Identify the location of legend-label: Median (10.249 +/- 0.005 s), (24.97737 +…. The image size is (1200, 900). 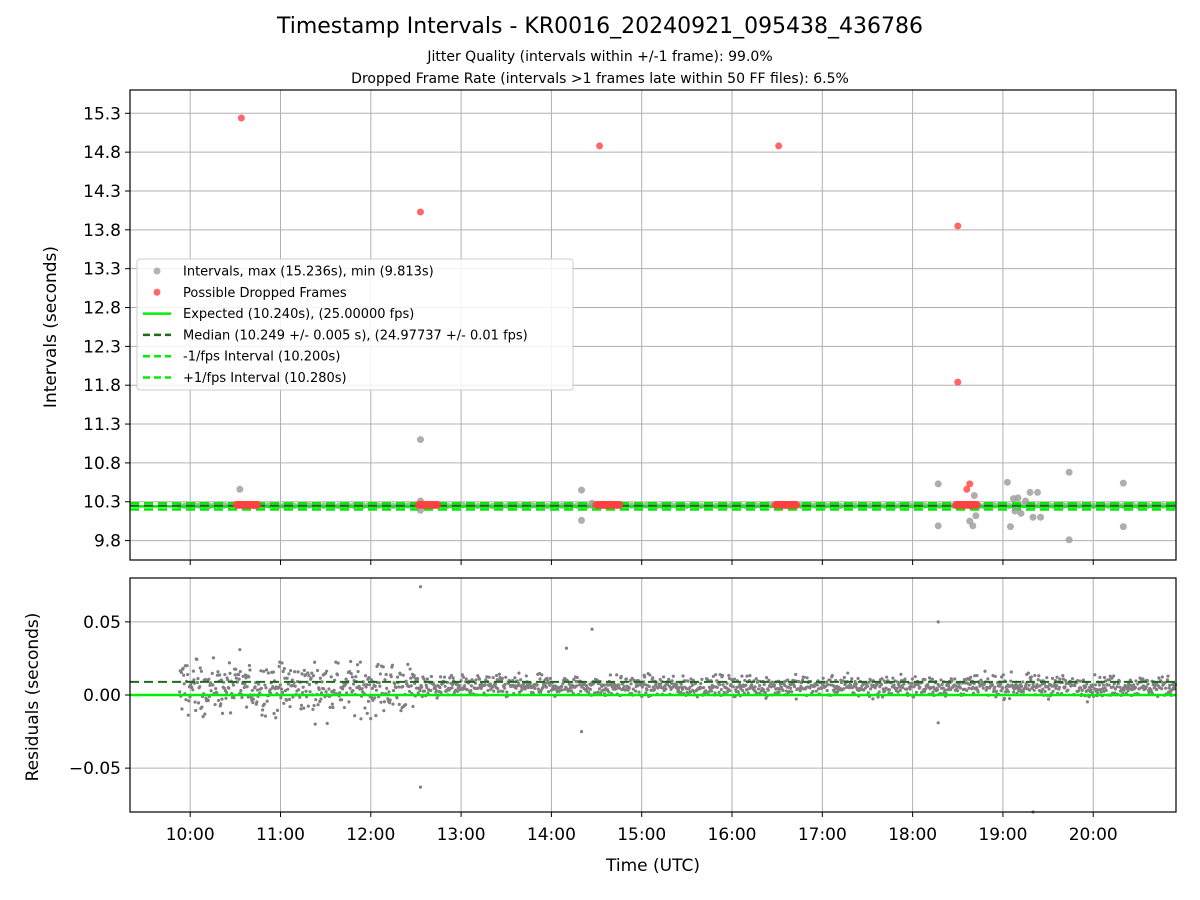
(355, 335).